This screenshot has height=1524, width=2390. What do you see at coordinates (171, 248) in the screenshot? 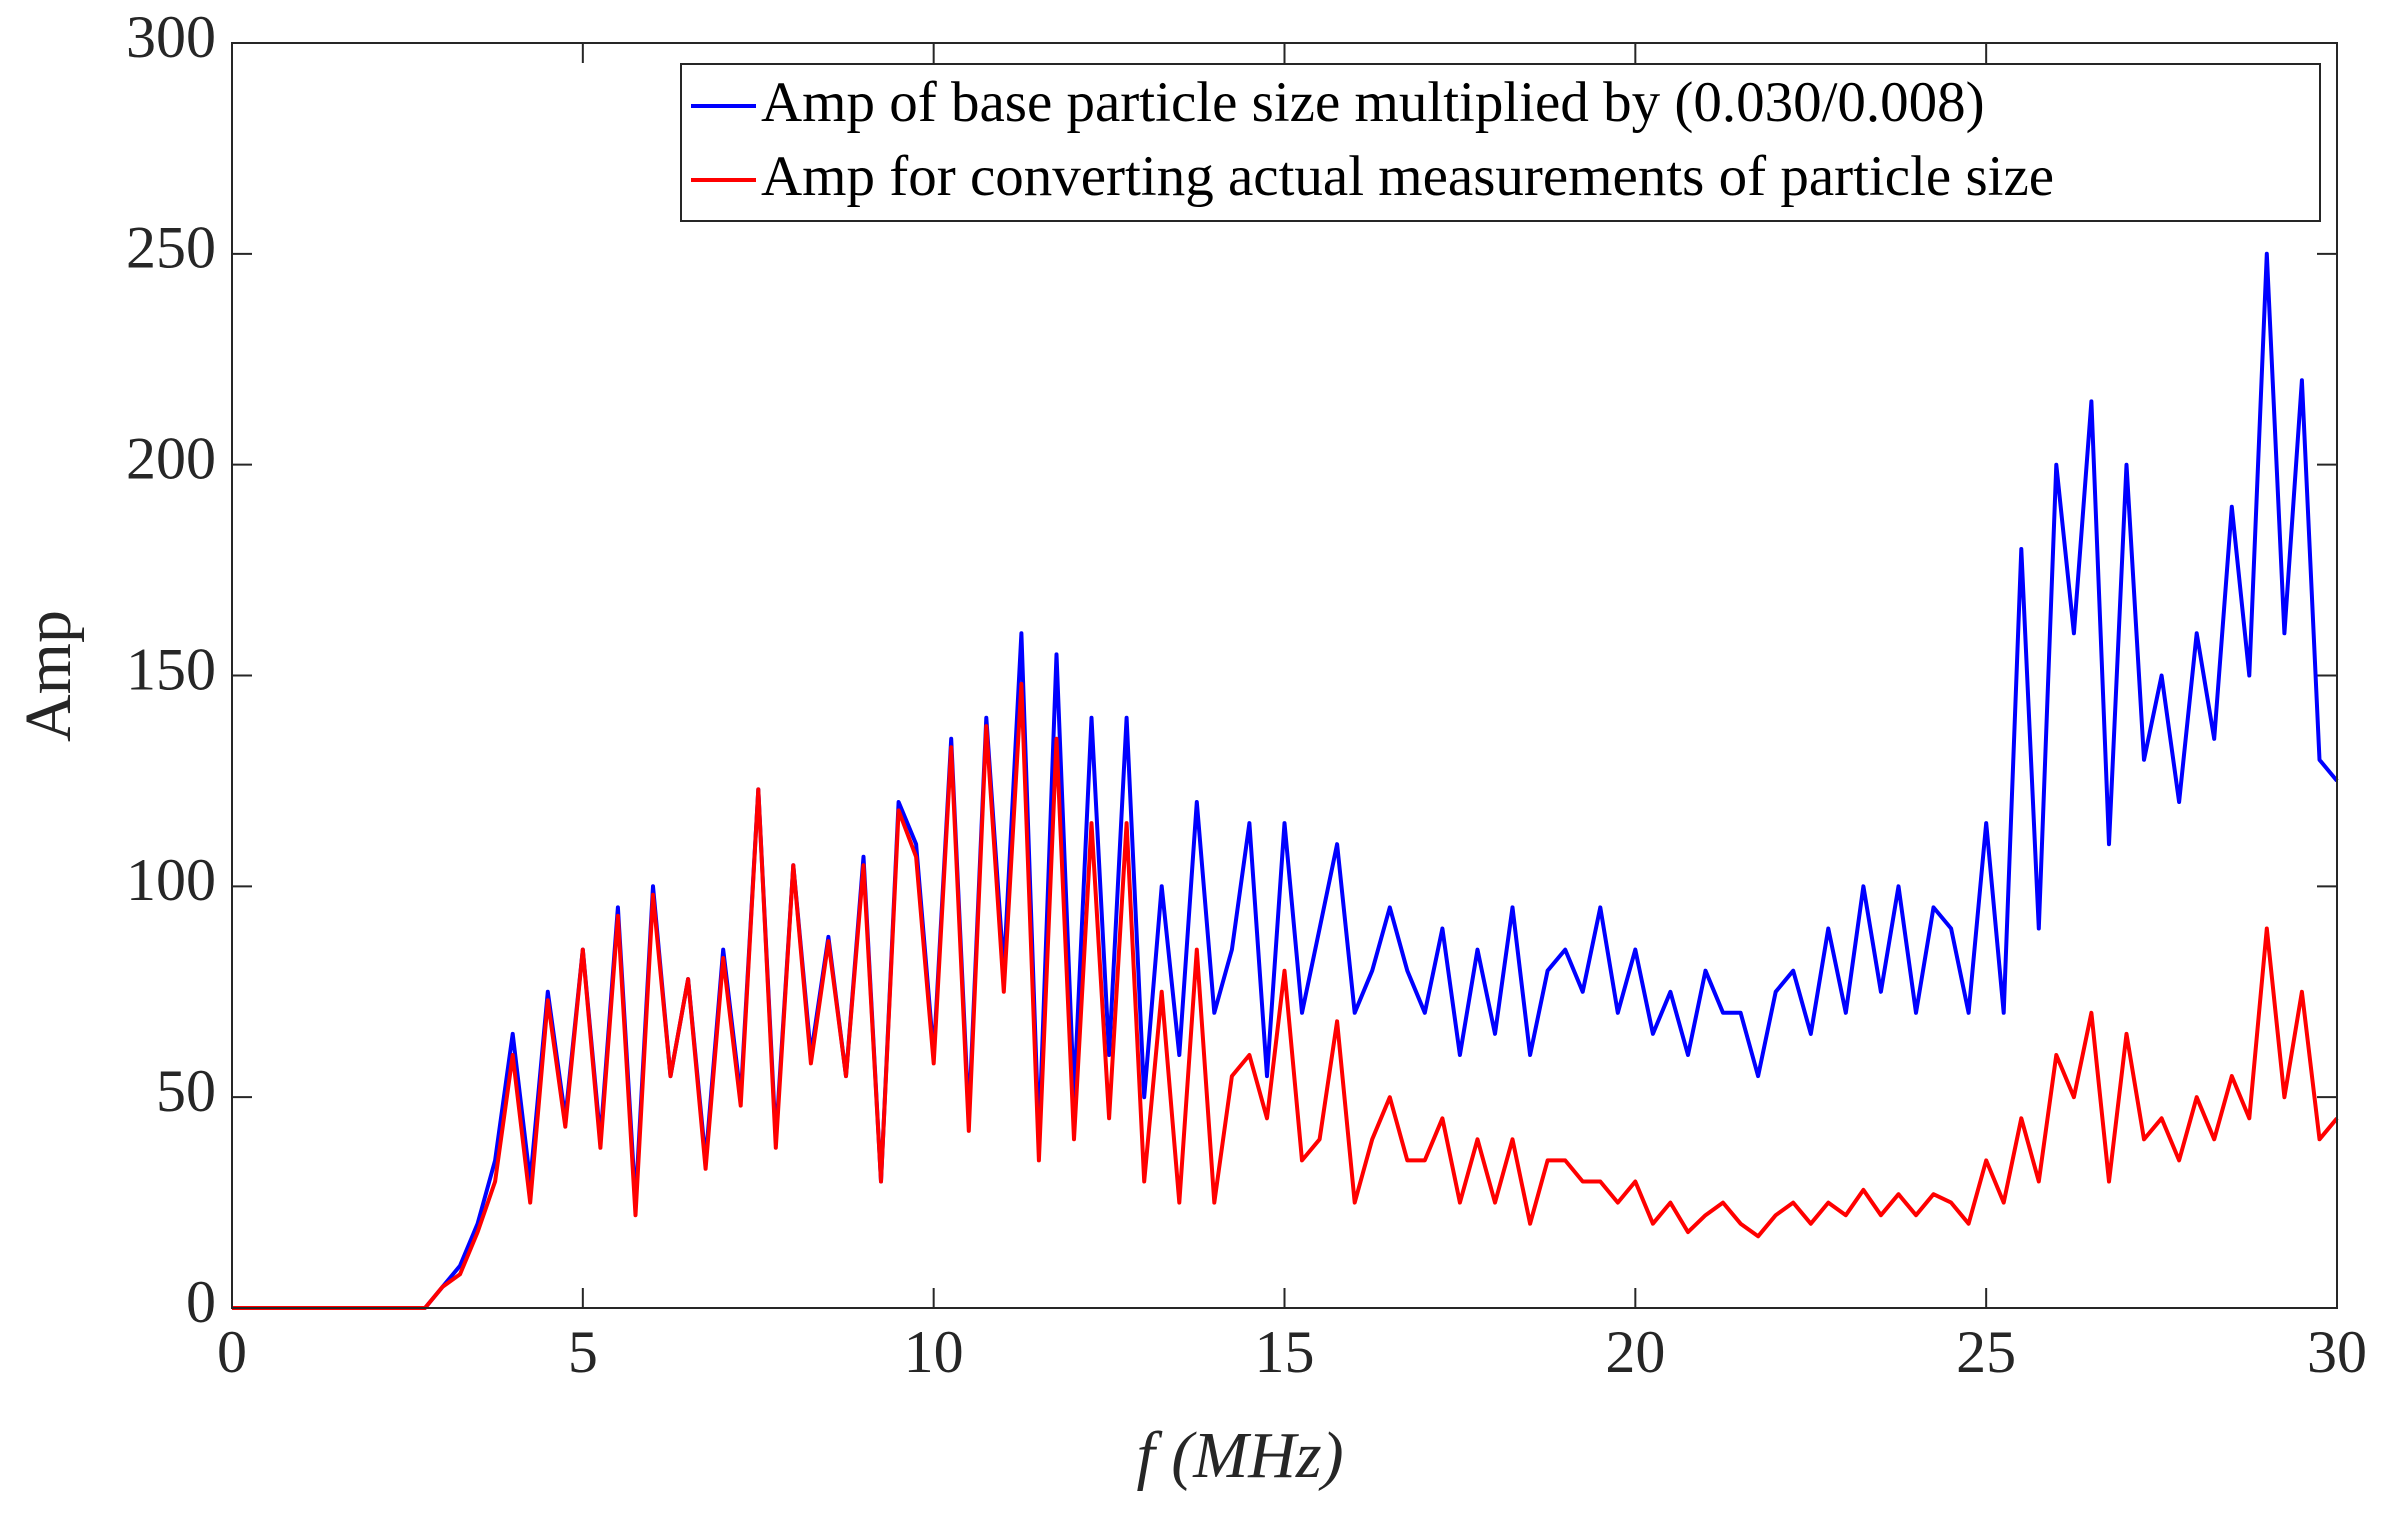
I see `y-tick-label: 250` at bounding box center [171, 248].